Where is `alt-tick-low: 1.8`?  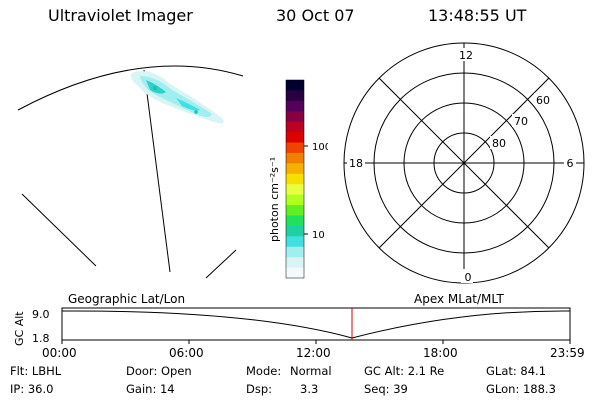
alt-tick-low: 1.8 is located at coordinates (41, 338).